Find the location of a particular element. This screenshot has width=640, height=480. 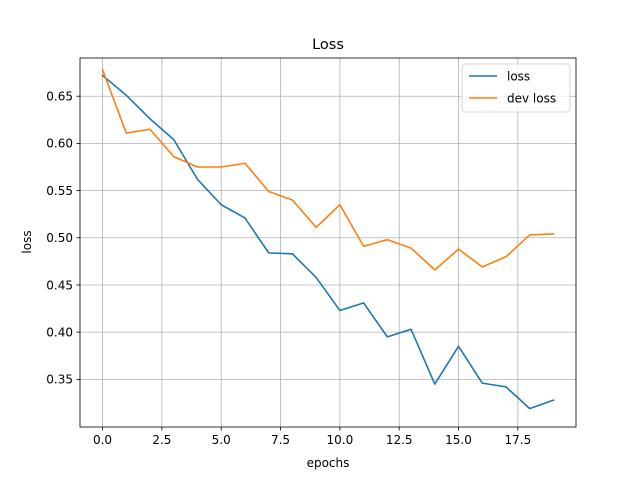

x-tick-label: 5.0 is located at coordinates (221, 440).